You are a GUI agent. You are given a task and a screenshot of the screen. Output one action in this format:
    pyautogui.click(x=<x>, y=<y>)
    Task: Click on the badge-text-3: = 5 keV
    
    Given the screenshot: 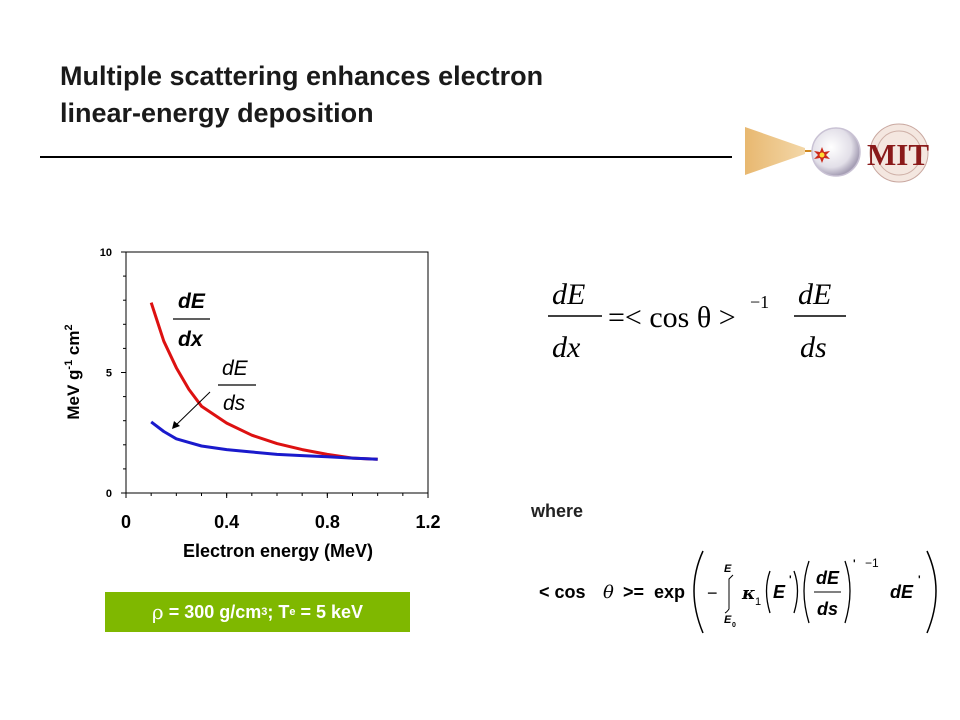 What is the action you would take?
    pyautogui.click(x=329, y=611)
    